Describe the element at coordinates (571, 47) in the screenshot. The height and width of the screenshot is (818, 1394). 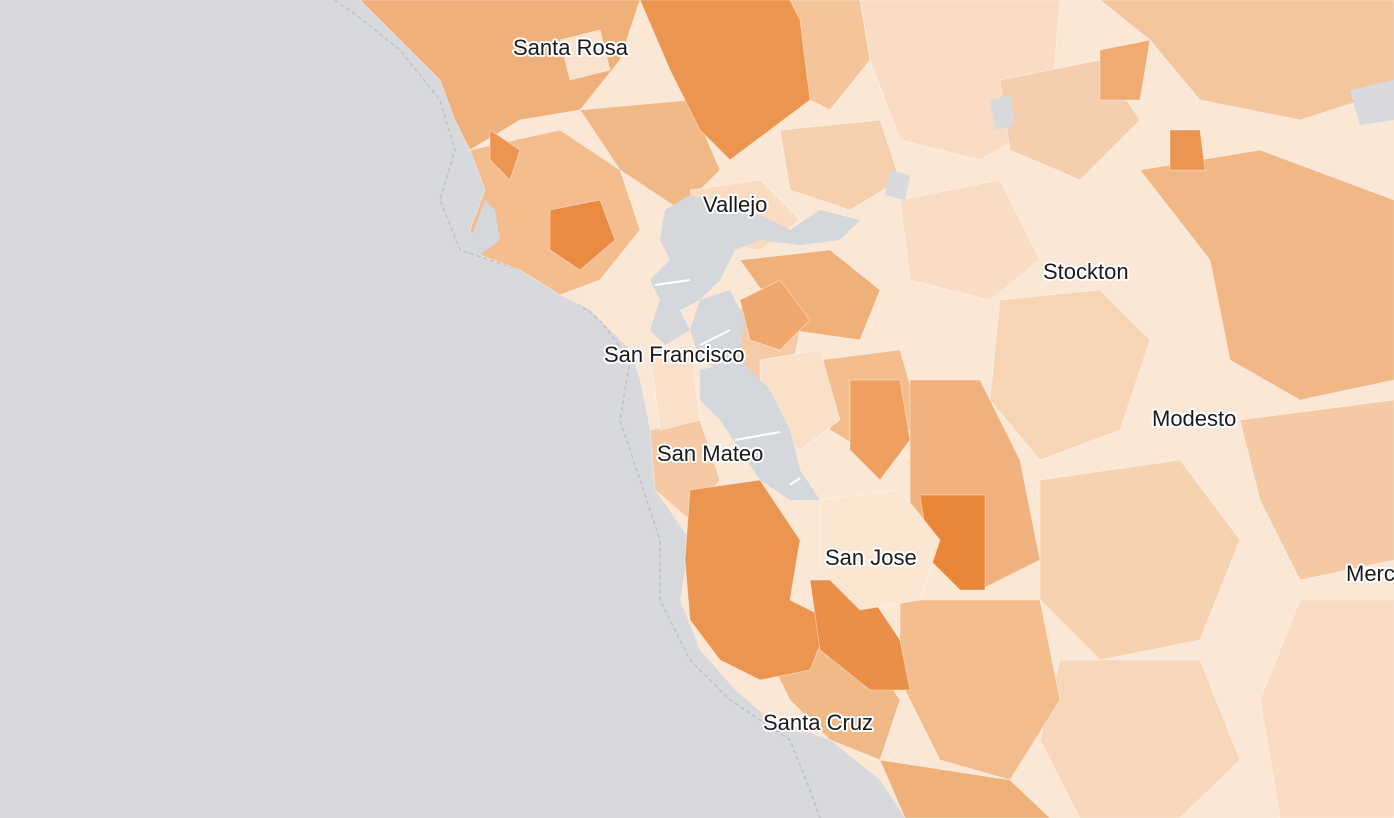
I see `city-label-santa-rosa: Santa Rosa` at that location.